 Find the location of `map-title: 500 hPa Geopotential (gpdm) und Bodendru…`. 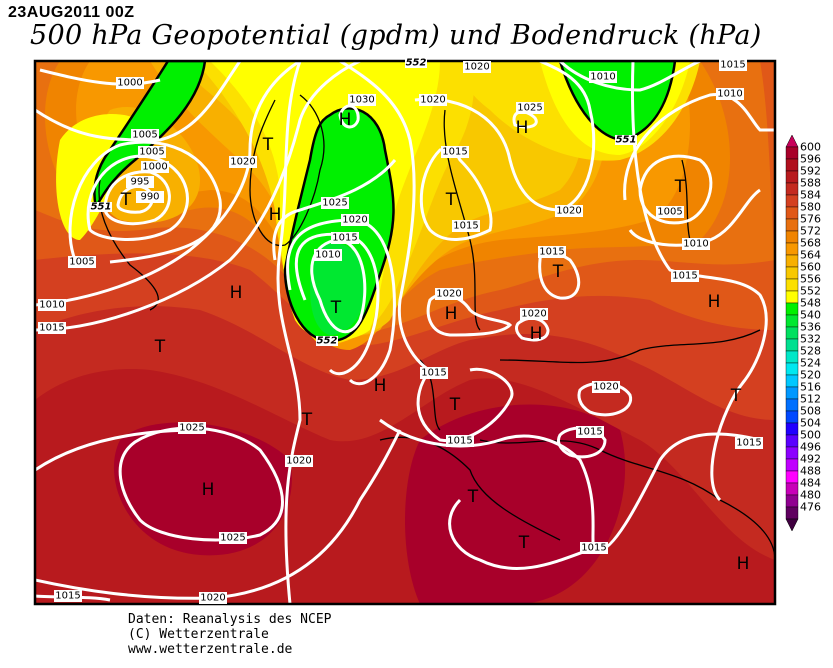

map-title: 500 hPa Geopotential (gpdm) und Bodendru… is located at coordinates (396, 35).